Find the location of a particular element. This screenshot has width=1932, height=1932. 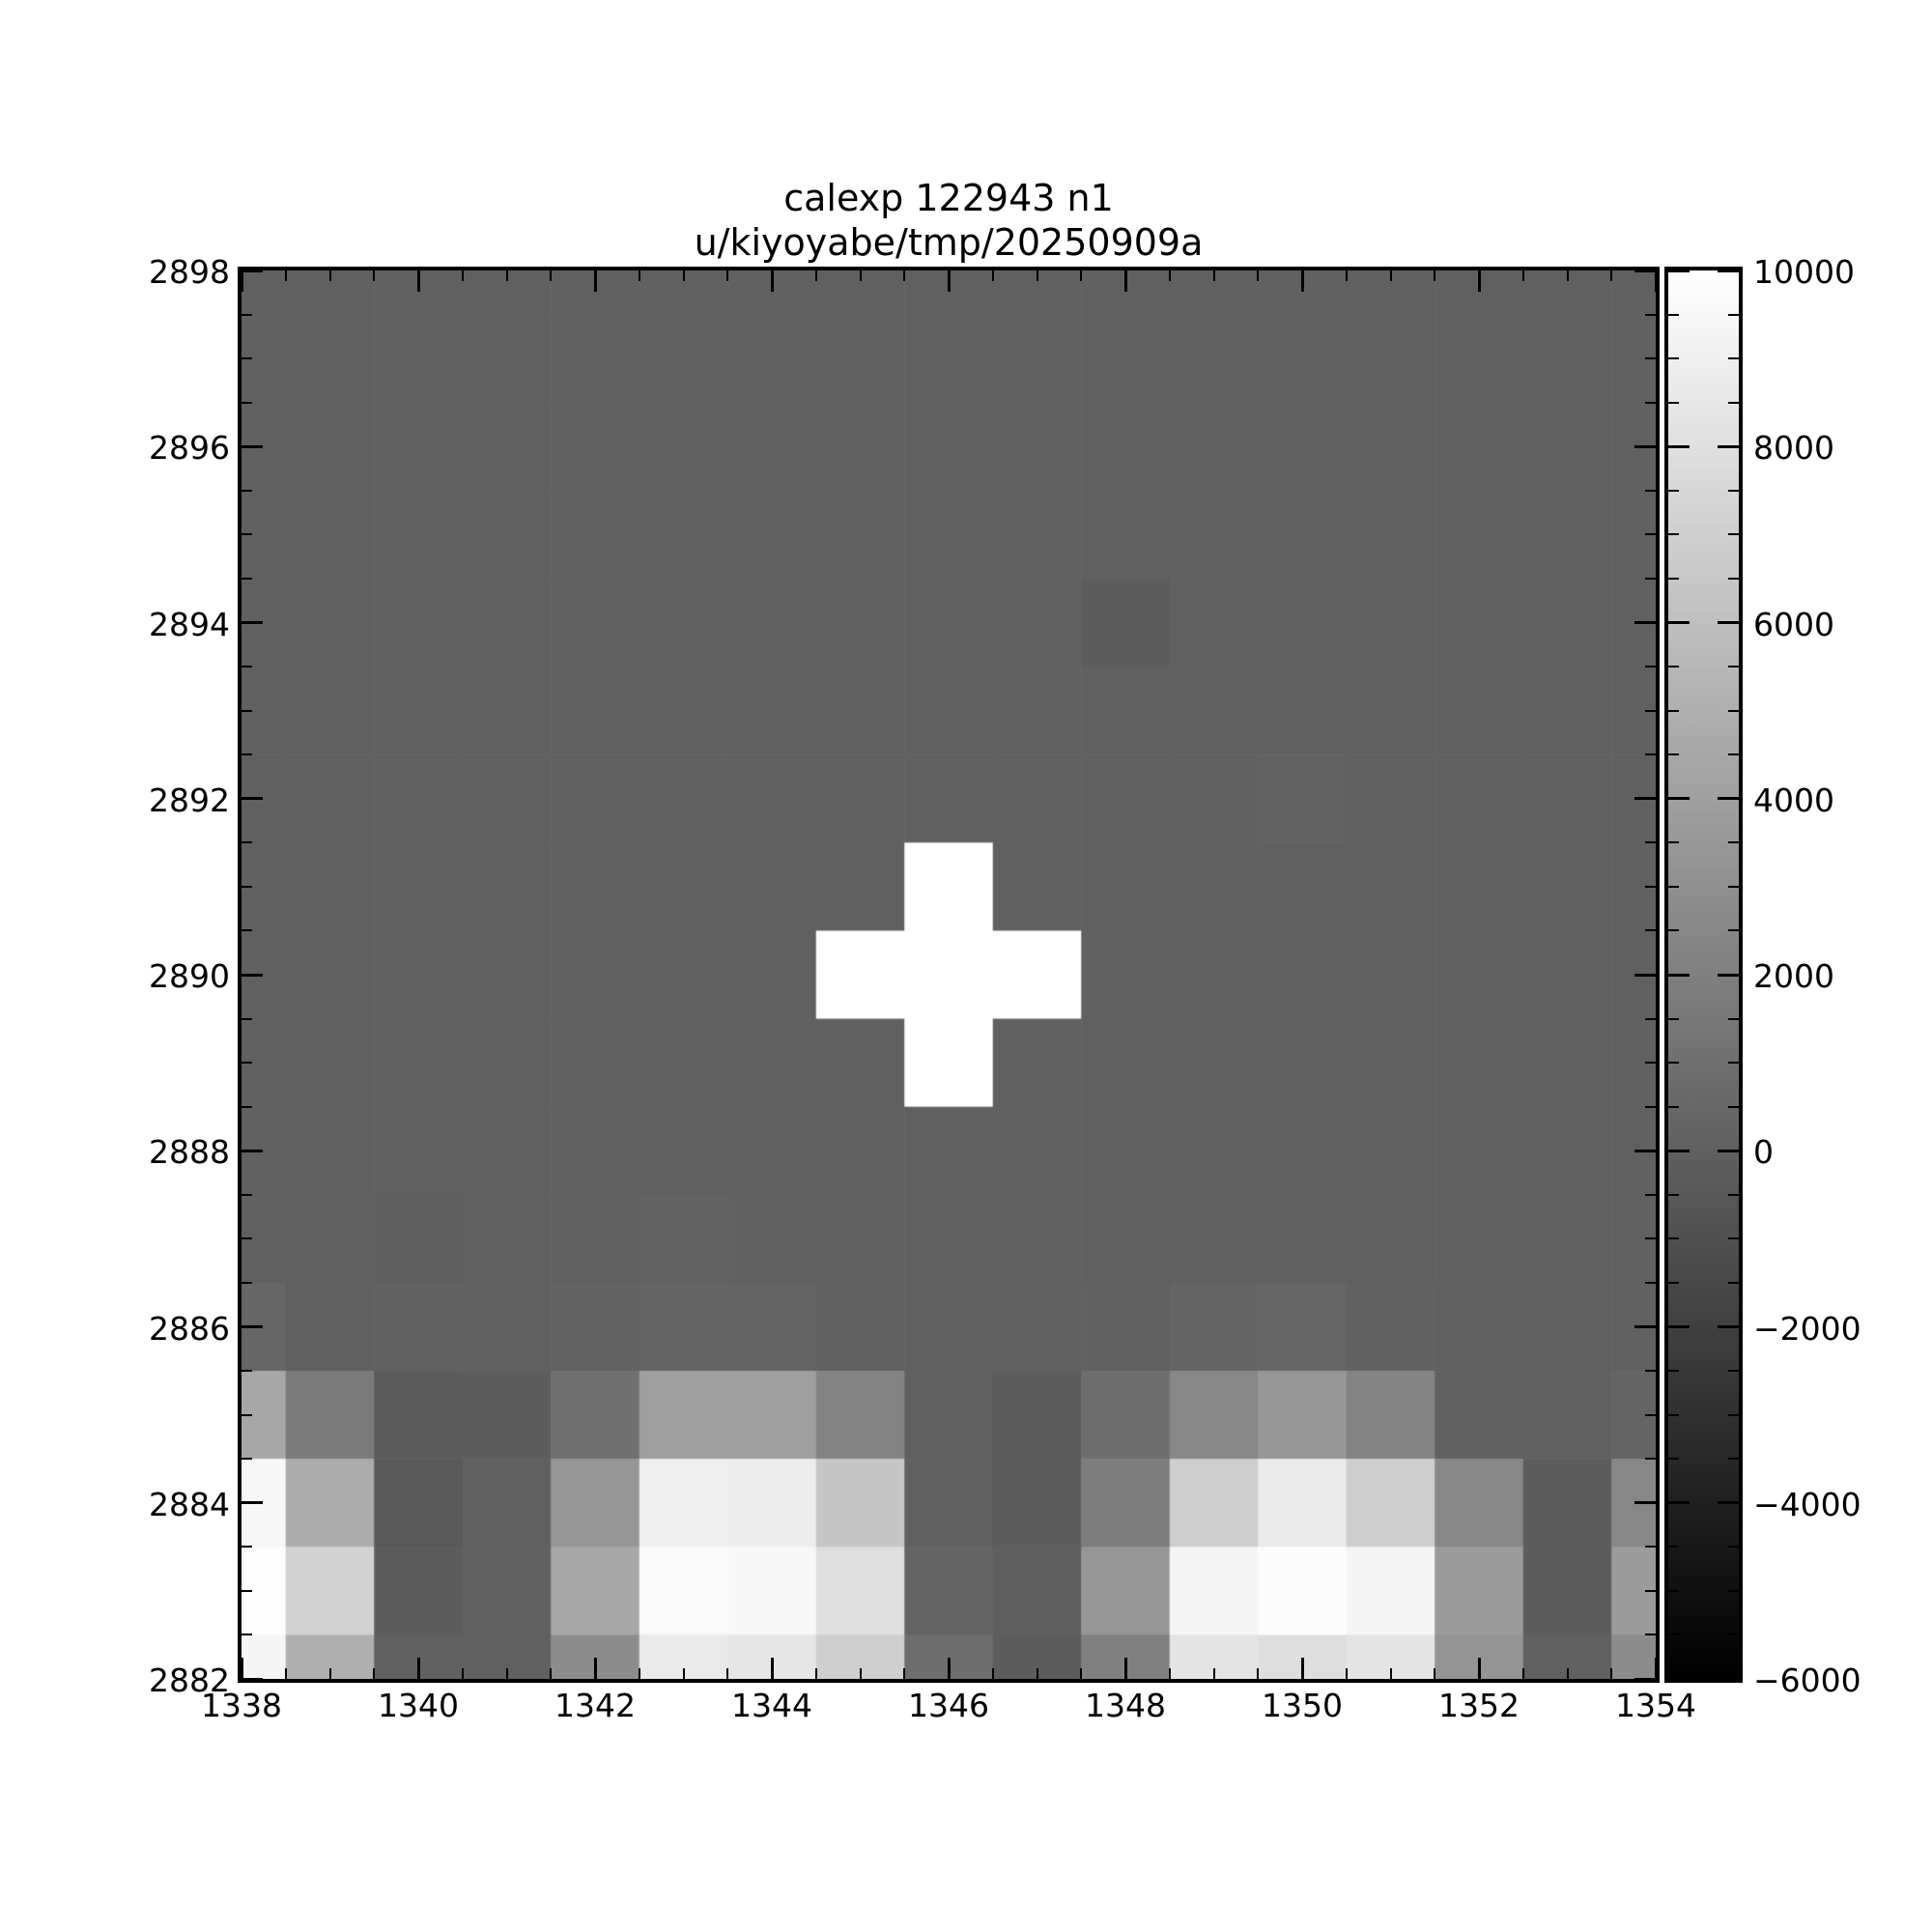

colorbar-tick-label: 6000 is located at coordinates (1793, 624).